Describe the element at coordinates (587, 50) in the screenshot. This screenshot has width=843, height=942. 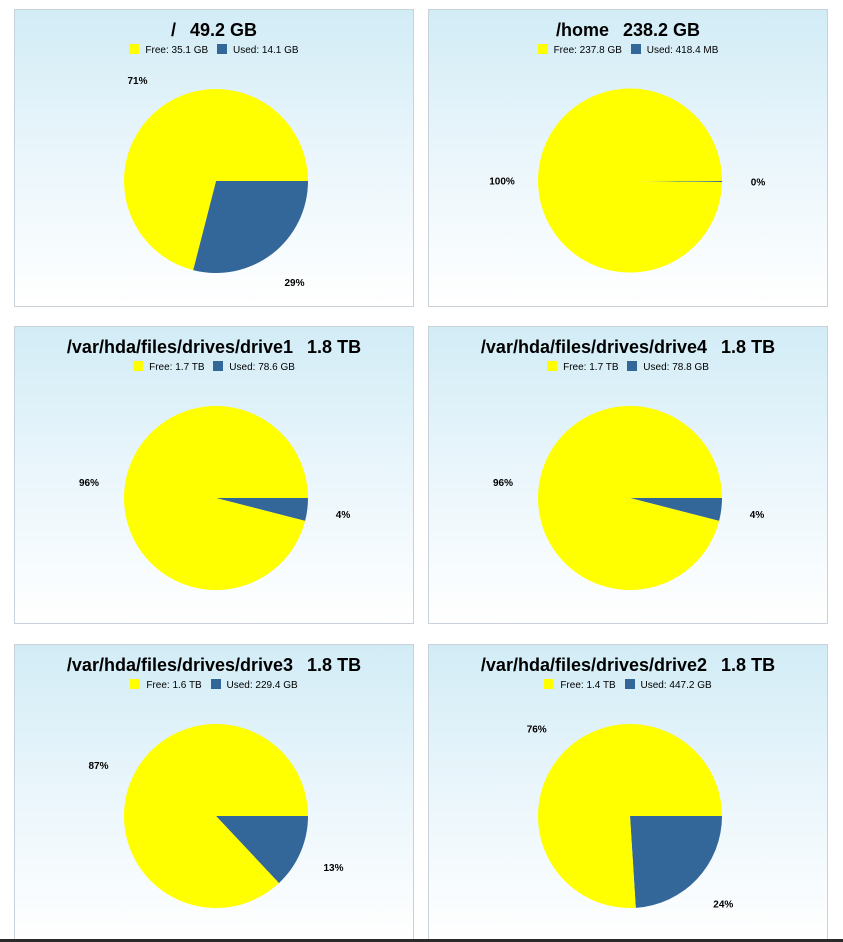
I see `legend-label-free: Free: 237.8 GB` at that location.